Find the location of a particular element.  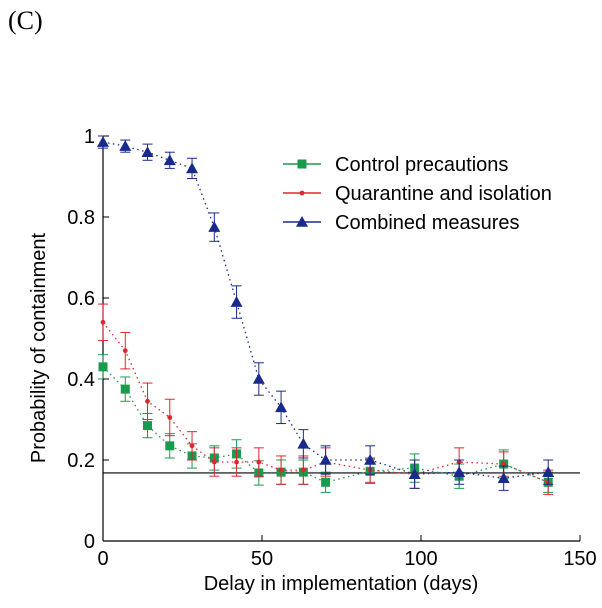

x-tick-label: 0 is located at coordinates (102, 559).